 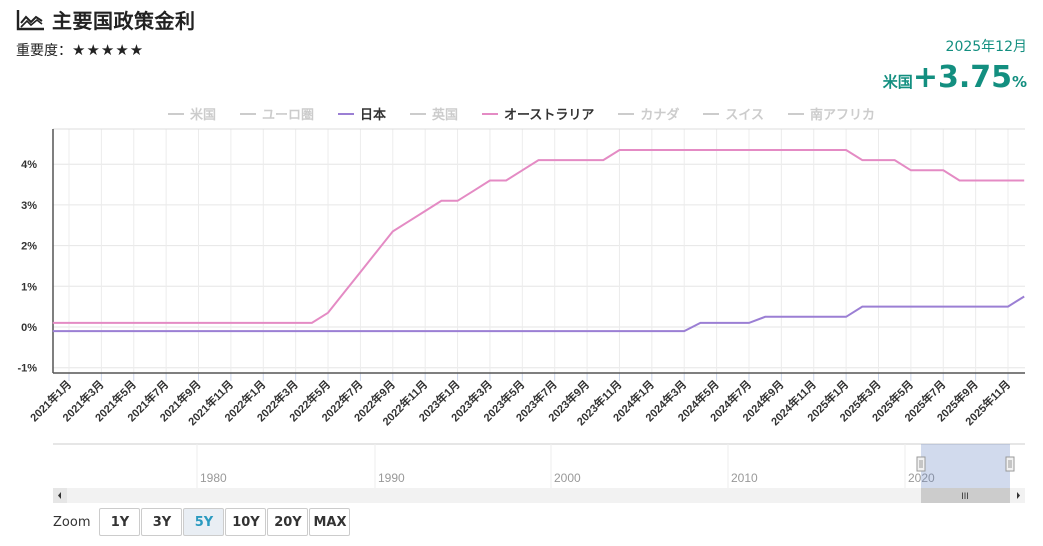 I want to click on legend-item: オーストラリア, so click(x=538, y=113).